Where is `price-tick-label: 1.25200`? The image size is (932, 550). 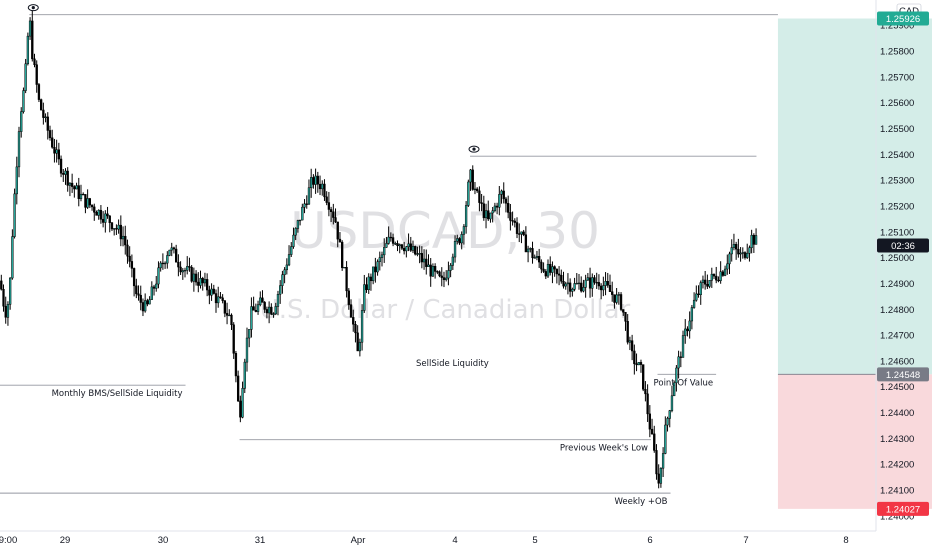
price-tick-label: 1.25200 is located at coordinates (897, 206).